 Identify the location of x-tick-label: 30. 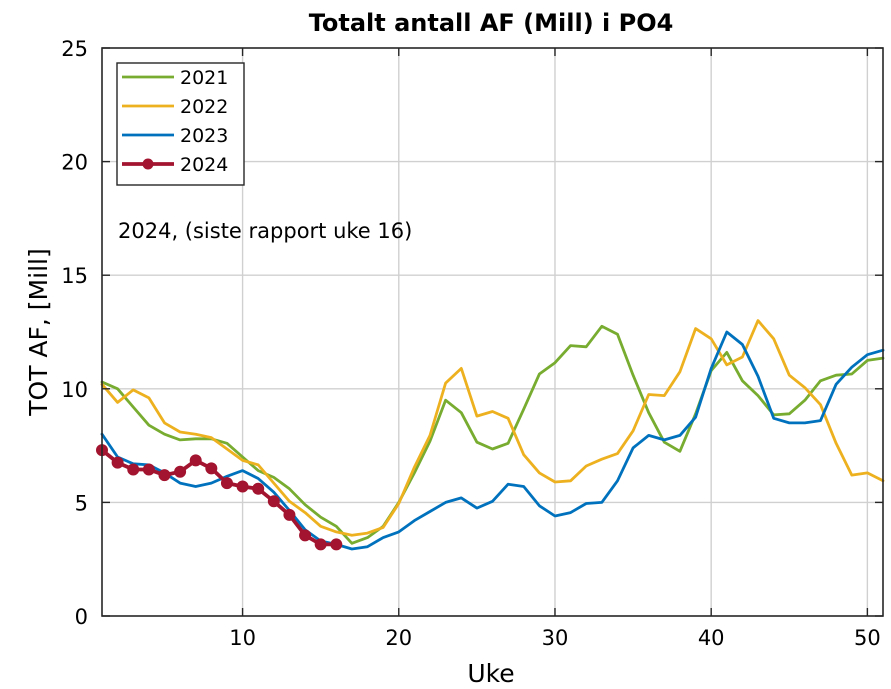
(555, 638).